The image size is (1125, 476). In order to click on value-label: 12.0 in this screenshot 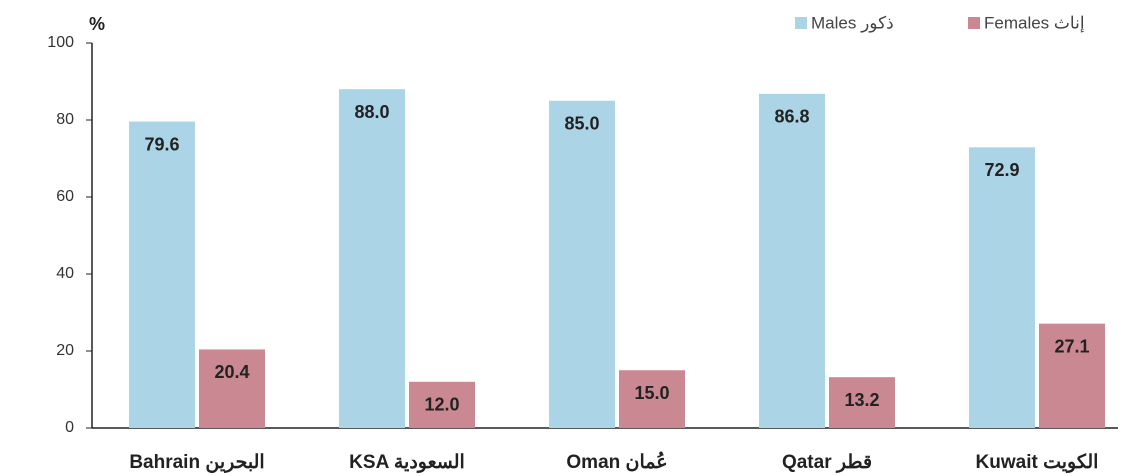, I will do `click(441, 405)`.